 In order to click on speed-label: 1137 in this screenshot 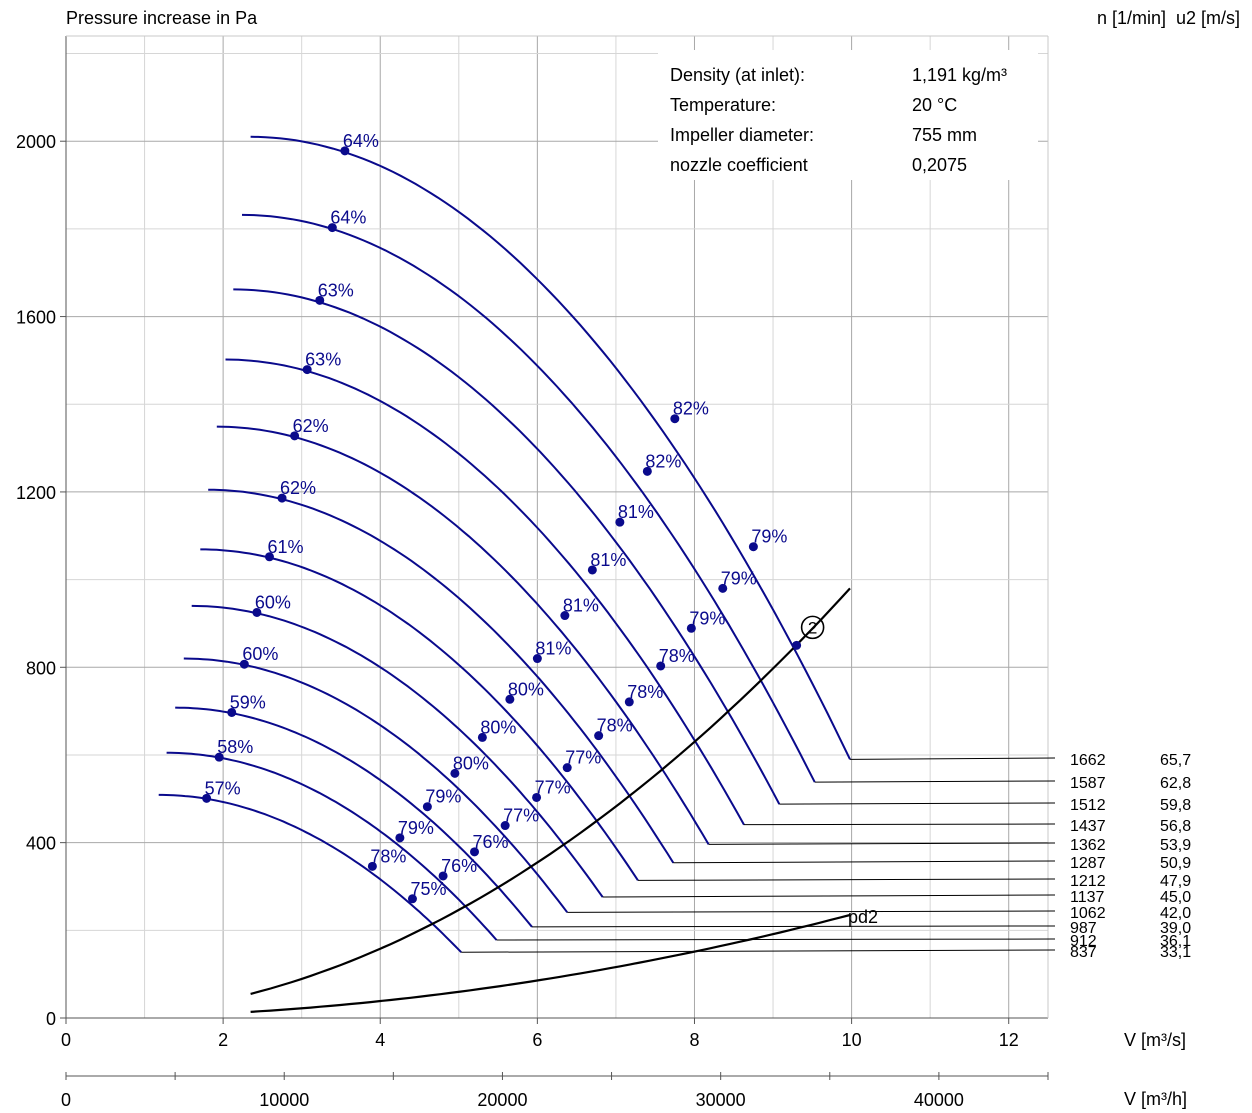, I will do `click(1087, 897)`.